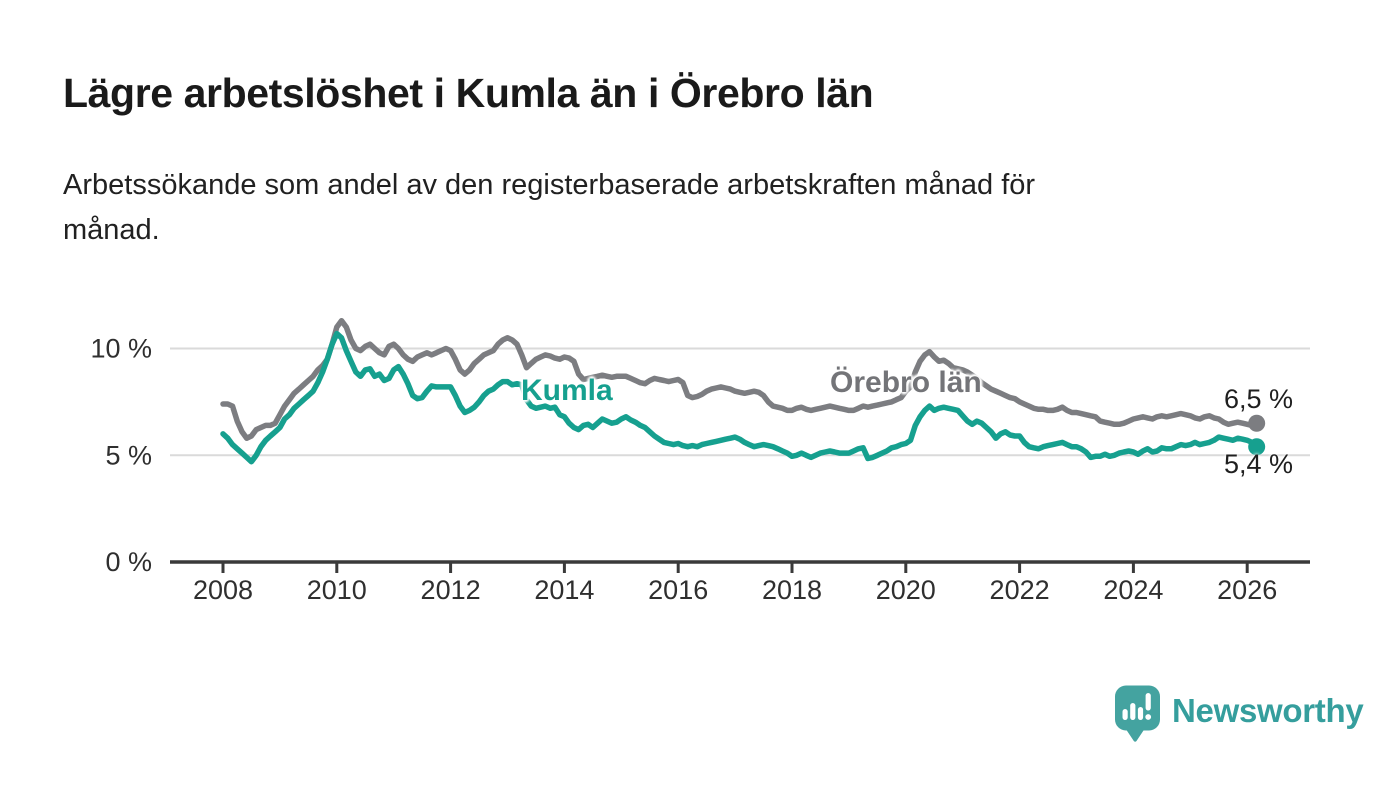 This screenshot has width=1400, height=794. Describe the element at coordinates (1020, 590) in the screenshot. I see `x-tick-label-2022: 2022` at that location.